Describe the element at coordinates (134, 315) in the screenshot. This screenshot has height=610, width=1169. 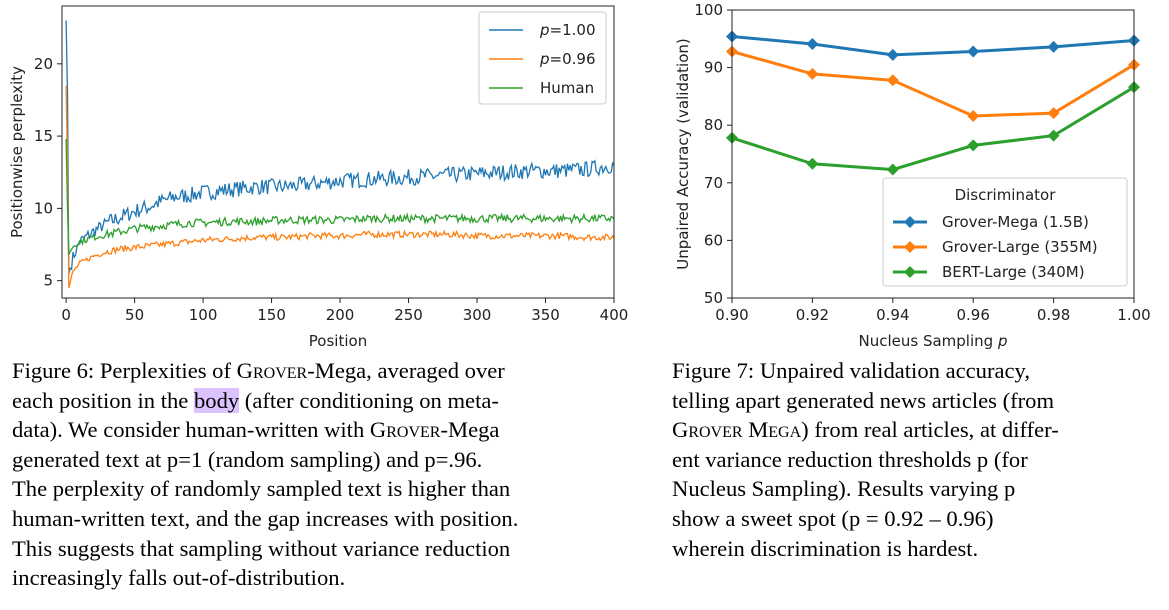
I see `x-tick-label: 50` at that location.